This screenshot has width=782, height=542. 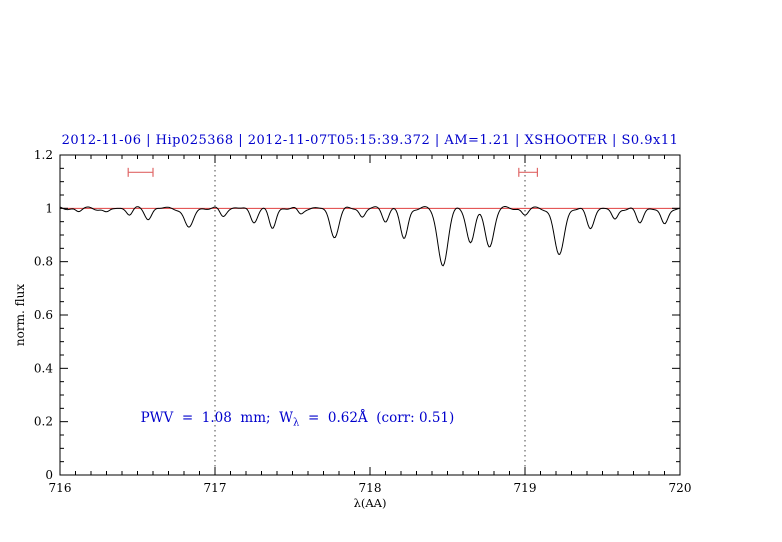 I want to click on x-tick-label: 716, so click(x=60, y=488).